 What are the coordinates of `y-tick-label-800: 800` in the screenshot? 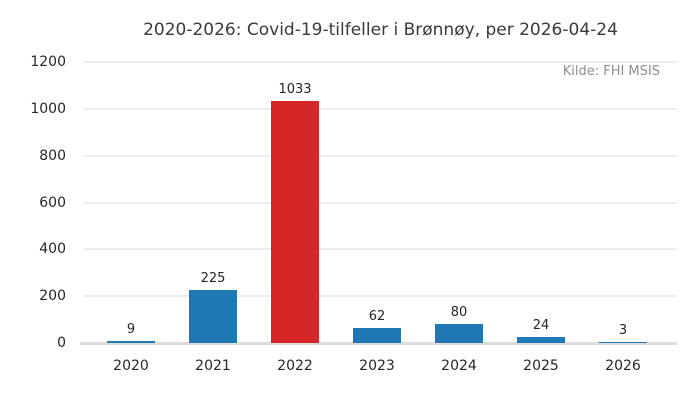 It's located at (52, 156).